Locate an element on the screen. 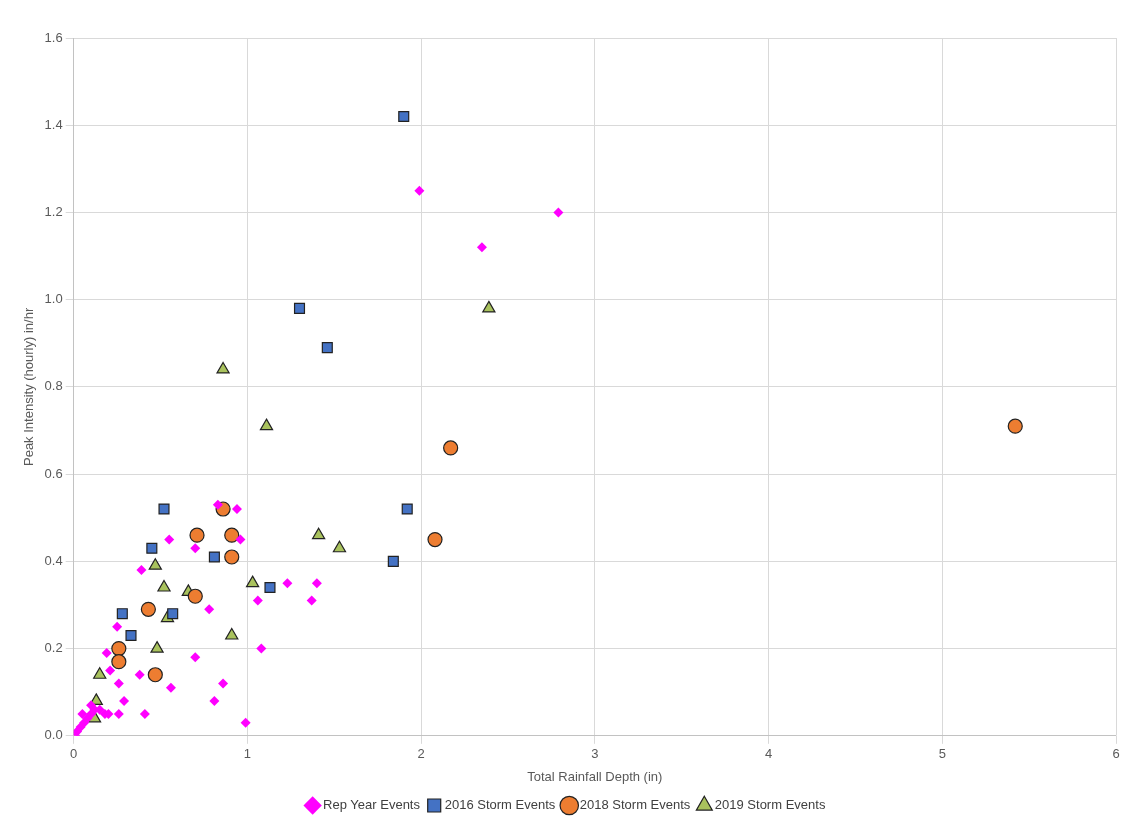 Image resolution: width=1144 pixels, height=840 pixels. y-tick-label: 0.0 is located at coordinates (53, 735).